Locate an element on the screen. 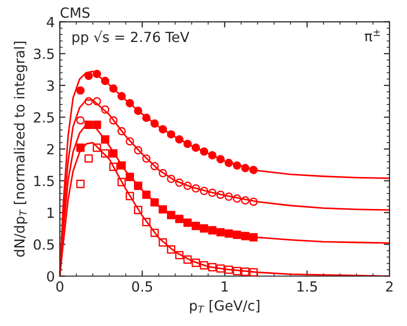  y-tick-label: 3.5 is located at coordinates (44, 54).